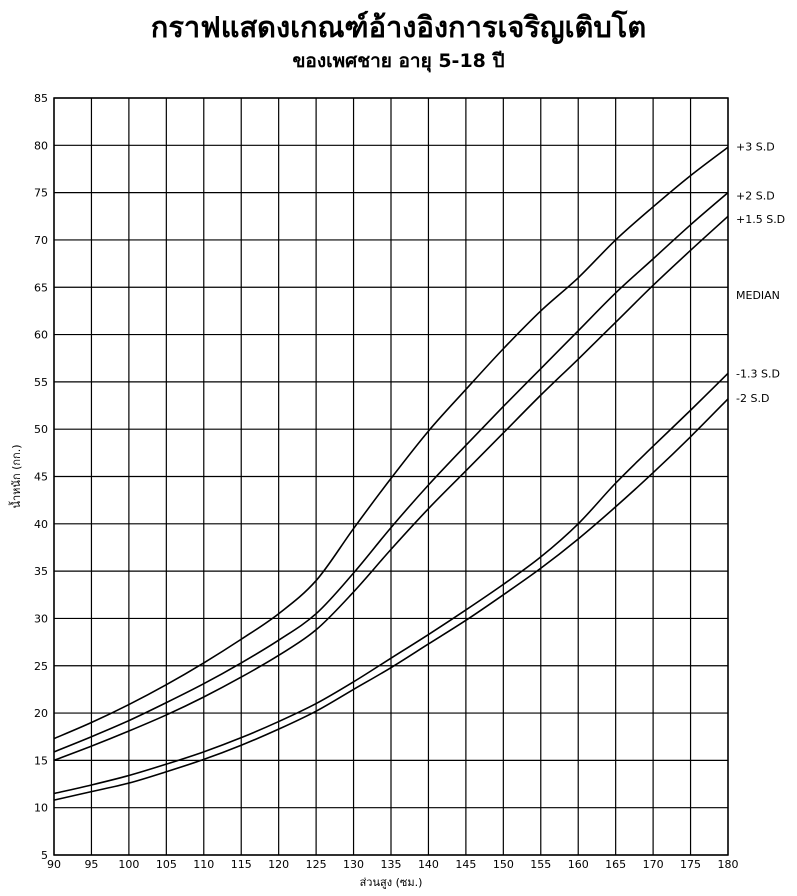  What do you see at coordinates (41, 429) in the screenshot?
I see `y-tick-label-9: 50` at bounding box center [41, 429].